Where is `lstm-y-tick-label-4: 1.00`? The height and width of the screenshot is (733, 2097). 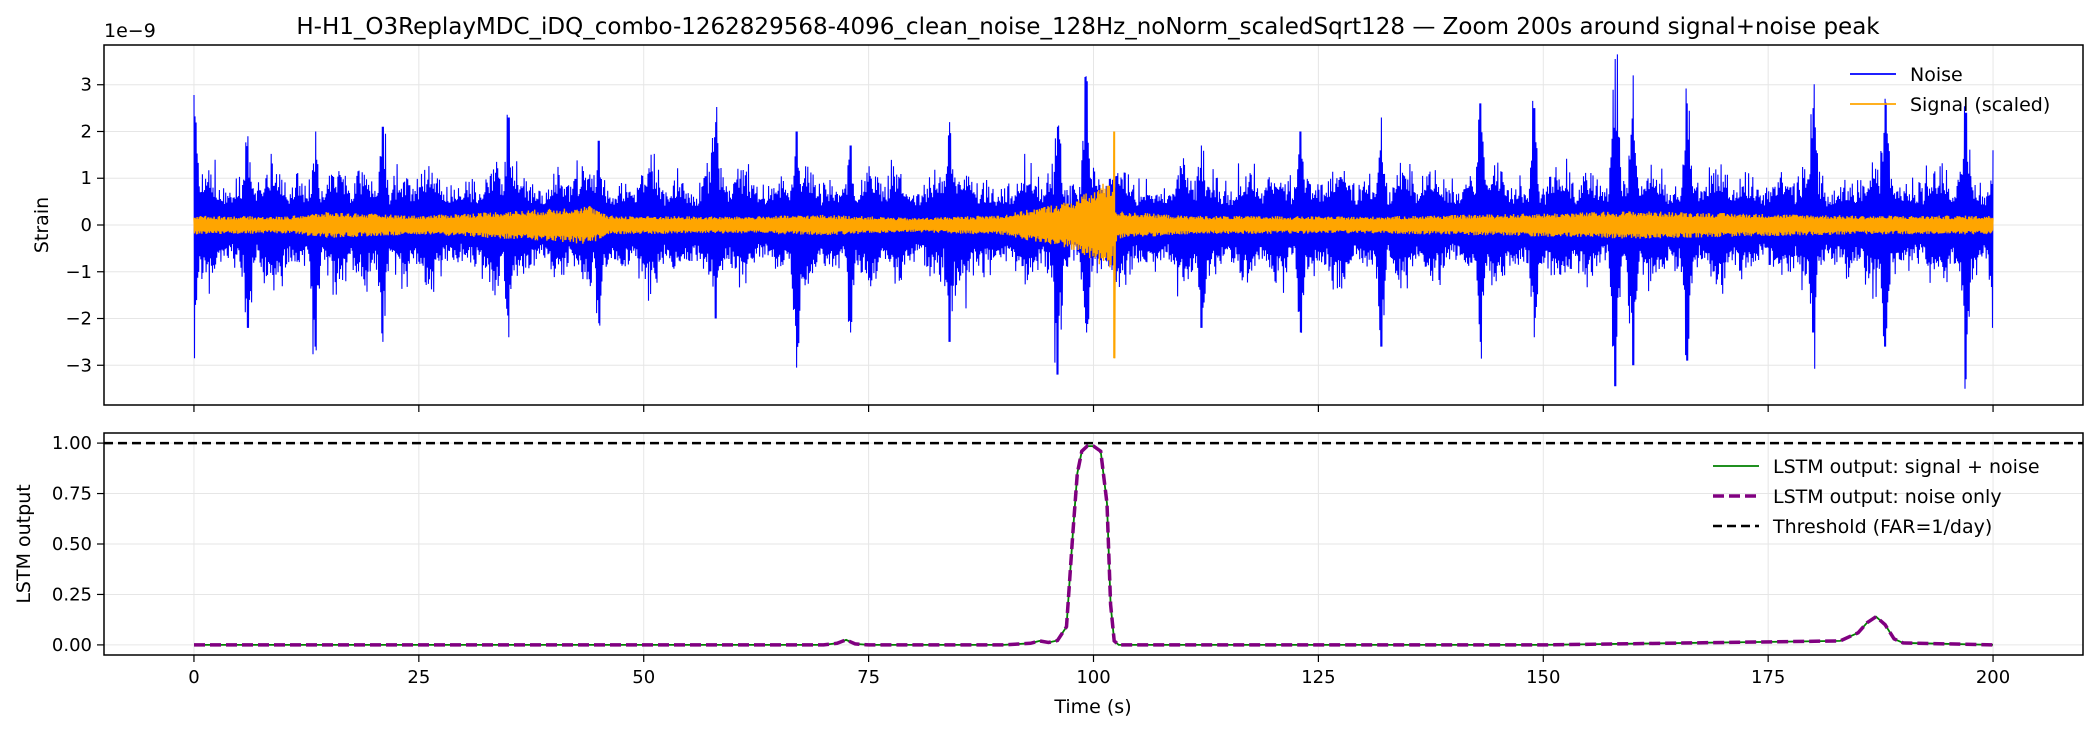 lstm-y-tick-label-4: 1.00 is located at coordinates (72, 443).